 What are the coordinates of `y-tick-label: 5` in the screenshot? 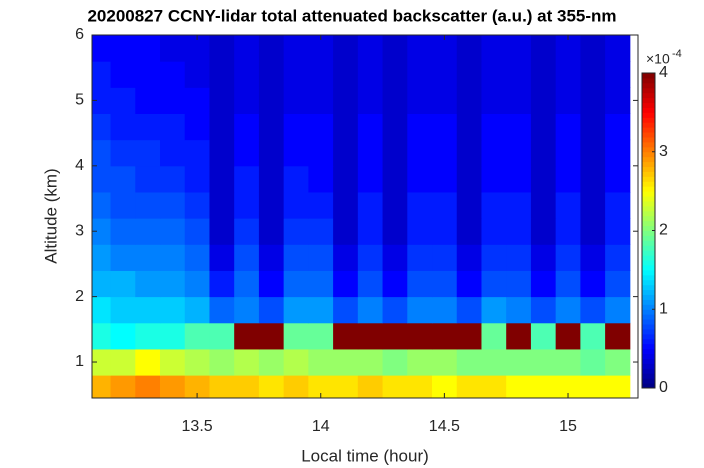 It's located at (79, 100).